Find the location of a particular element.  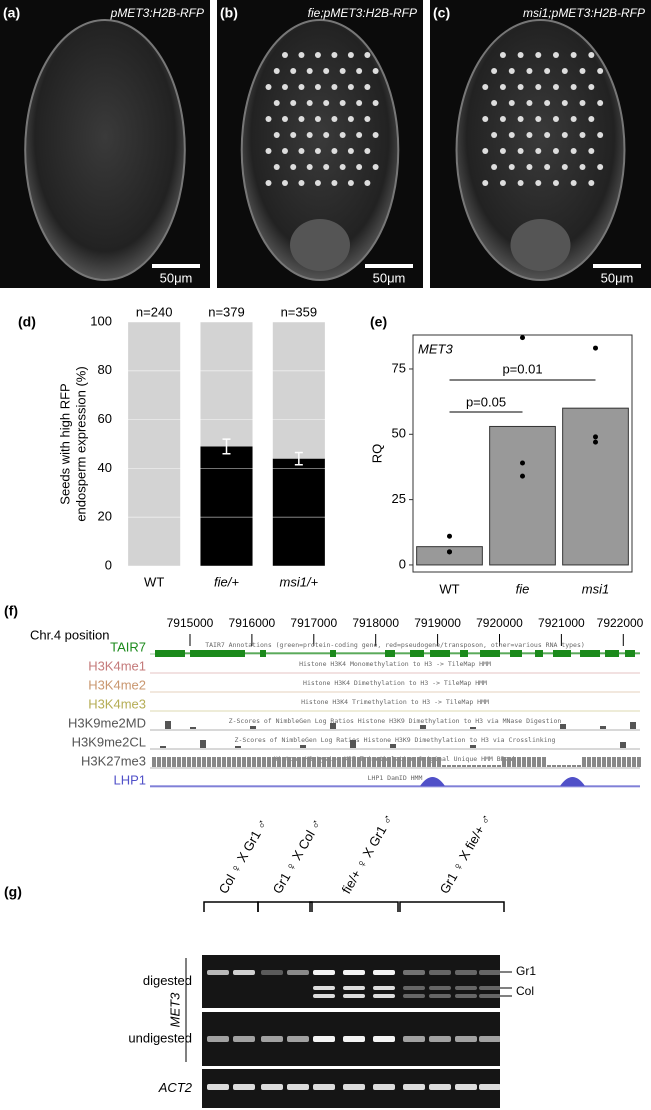

chalazal is located at coordinates (320, 245).